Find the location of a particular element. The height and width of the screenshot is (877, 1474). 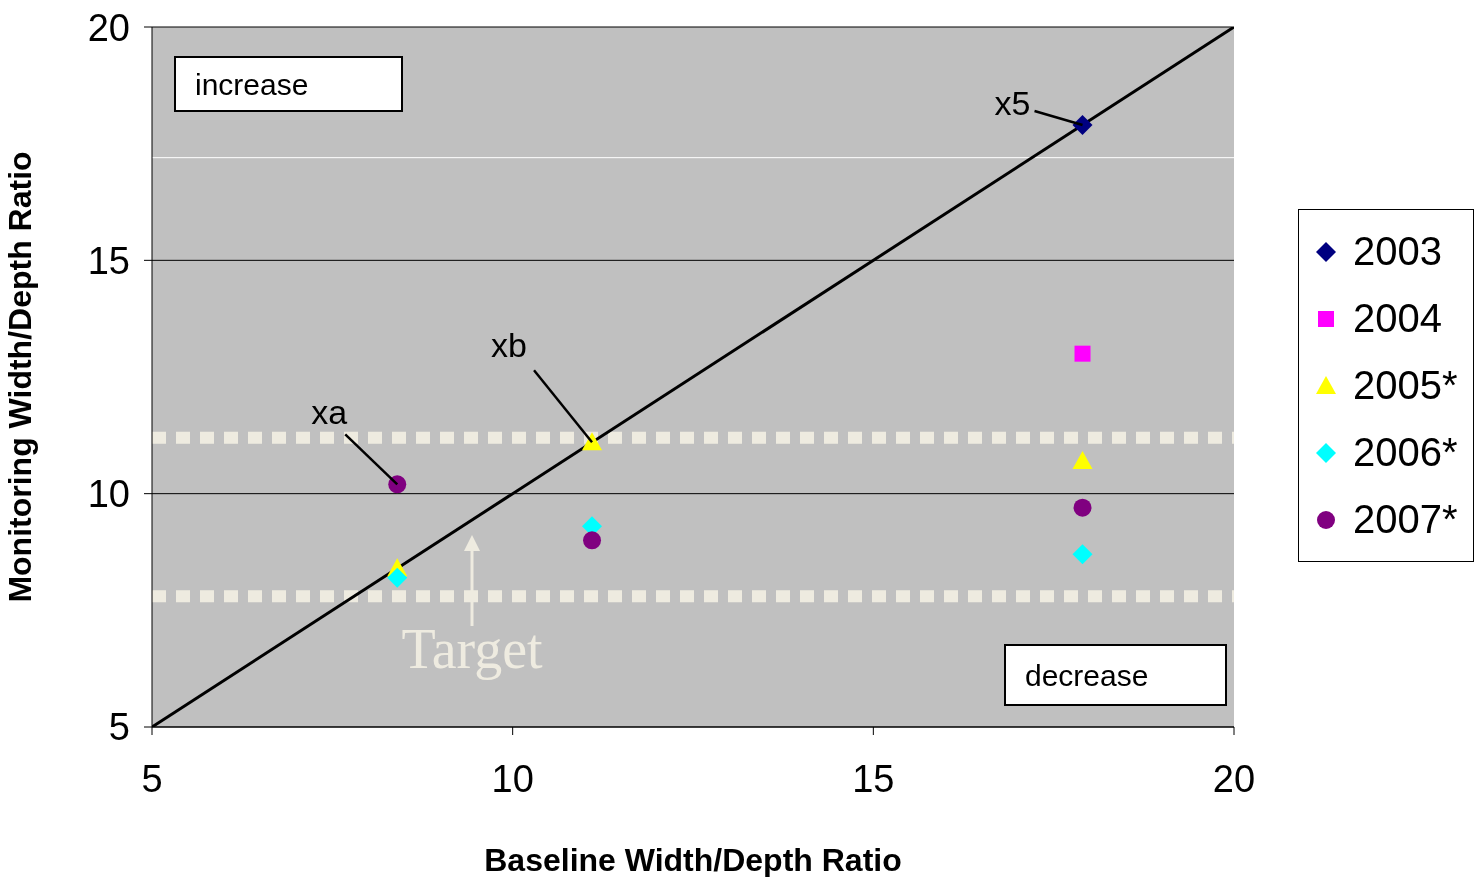

annotation: xb is located at coordinates (509, 345).